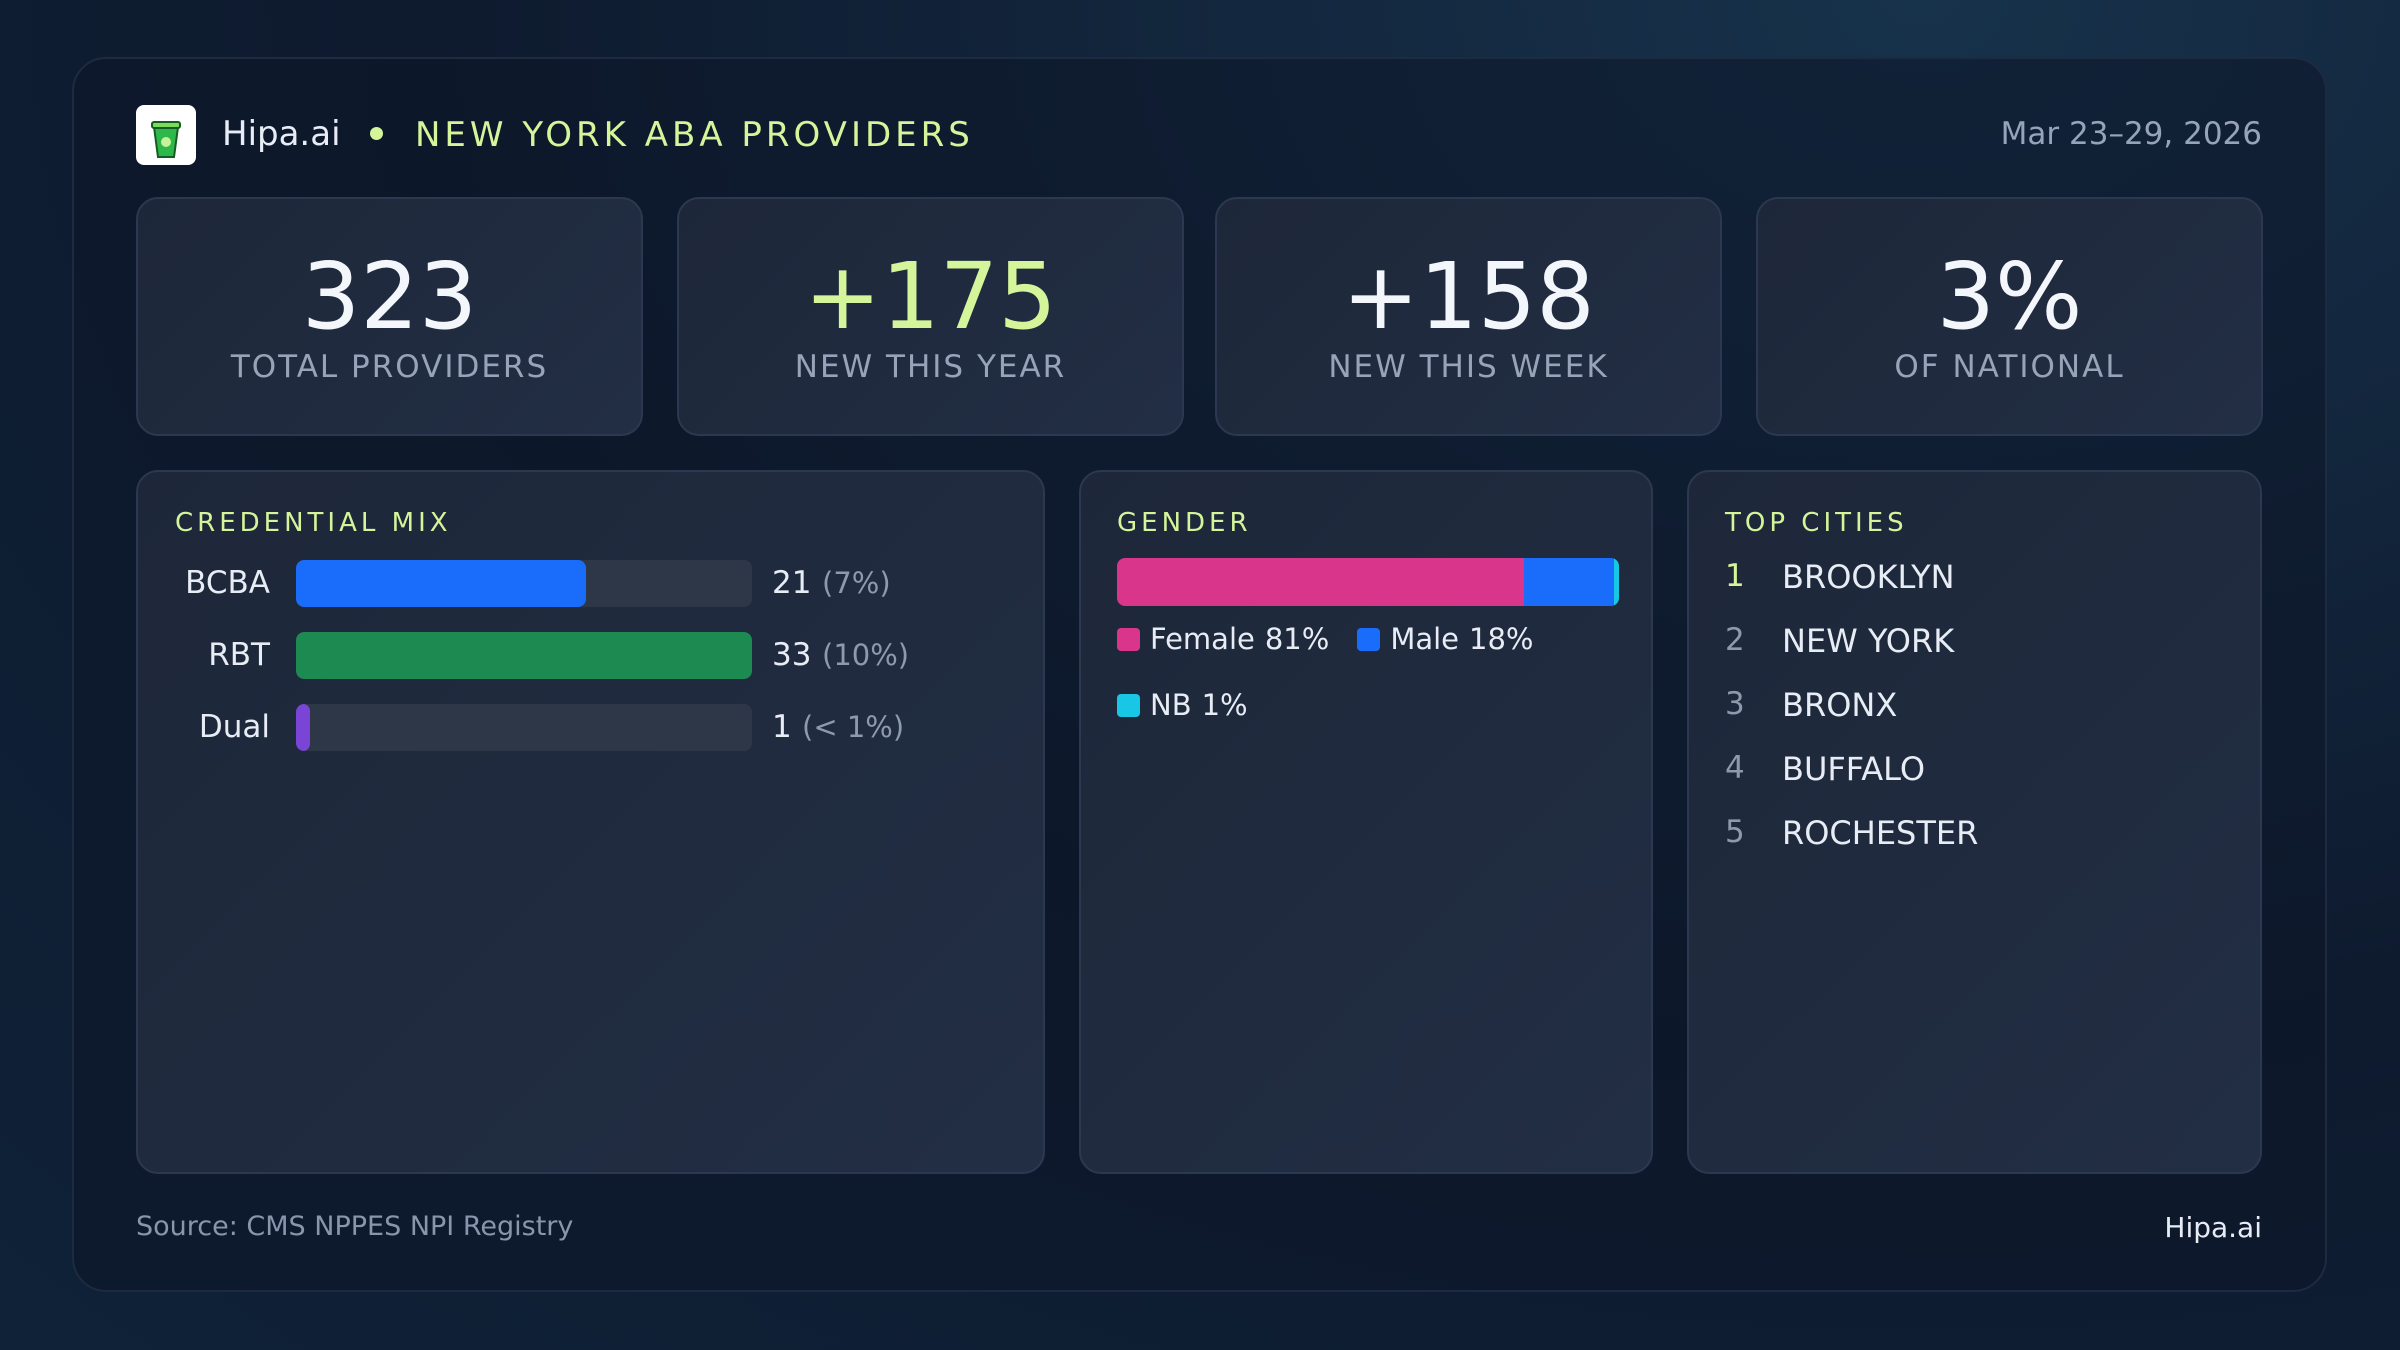 Image resolution: width=2400 pixels, height=1350 pixels. What do you see at coordinates (1468, 296) in the screenshot?
I see `kpi-value: +158` at bounding box center [1468, 296].